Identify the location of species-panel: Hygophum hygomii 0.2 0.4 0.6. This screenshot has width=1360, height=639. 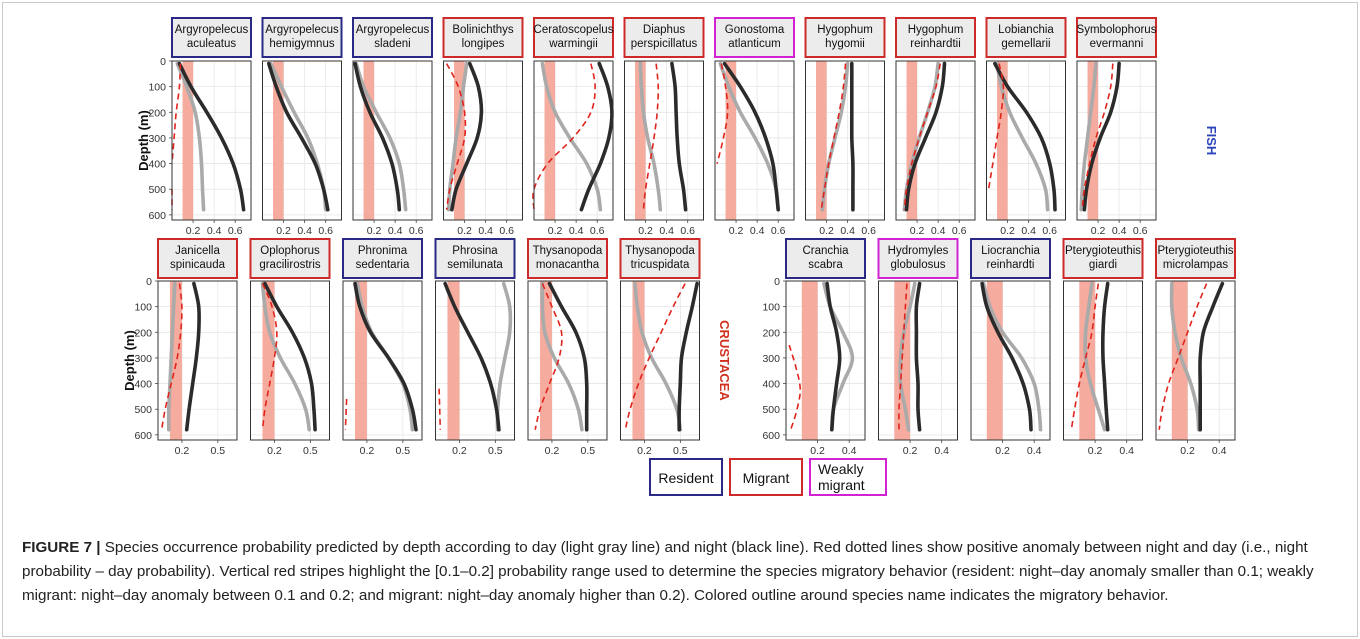
(845, 127).